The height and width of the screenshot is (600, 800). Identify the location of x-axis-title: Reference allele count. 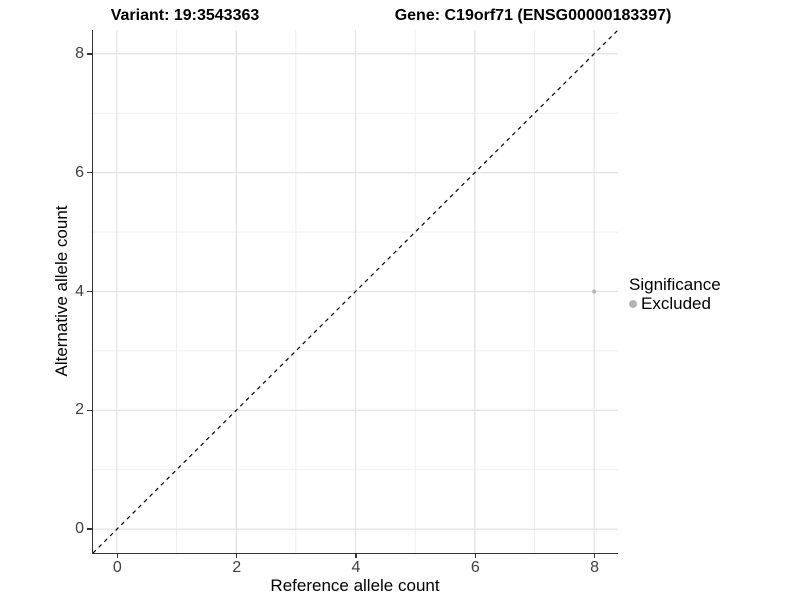
(355, 585).